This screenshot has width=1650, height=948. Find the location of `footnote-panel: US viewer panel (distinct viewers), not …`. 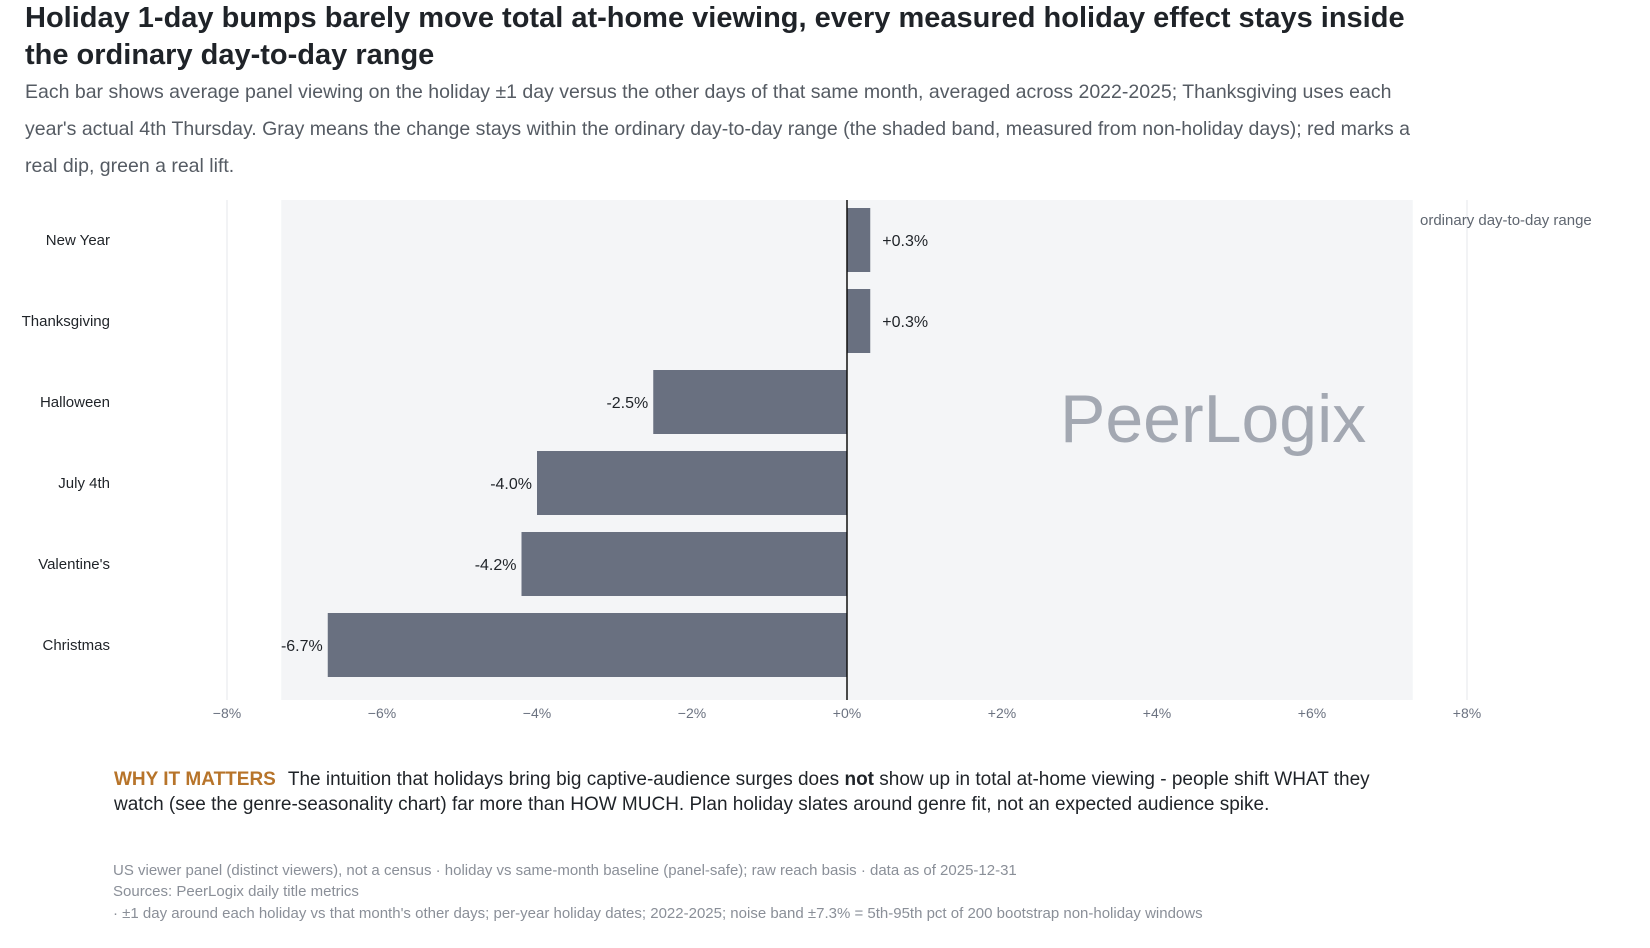

footnote-panel: US viewer panel (distinct viewers), not … is located at coordinates (565, 870).